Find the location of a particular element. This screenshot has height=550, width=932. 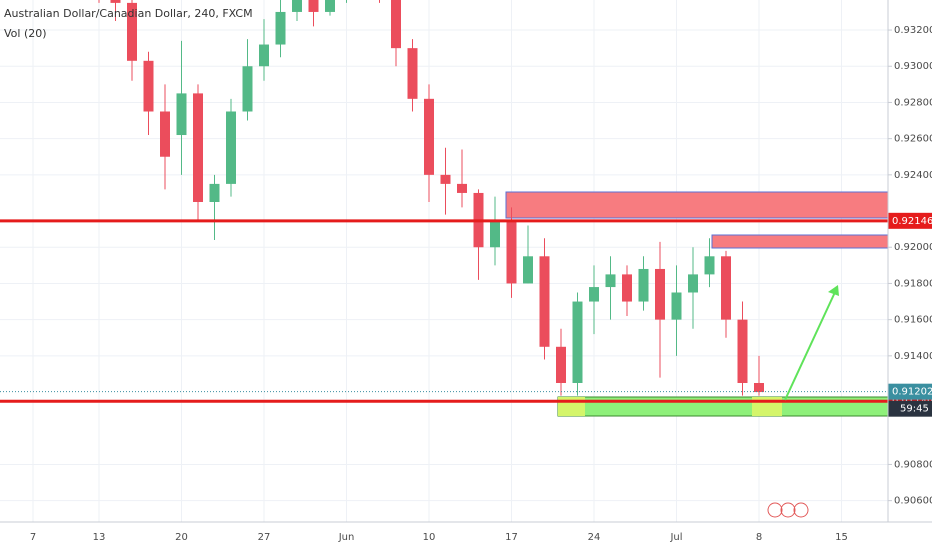

x-tick-label: 7 is located at coordinates (33, 537).